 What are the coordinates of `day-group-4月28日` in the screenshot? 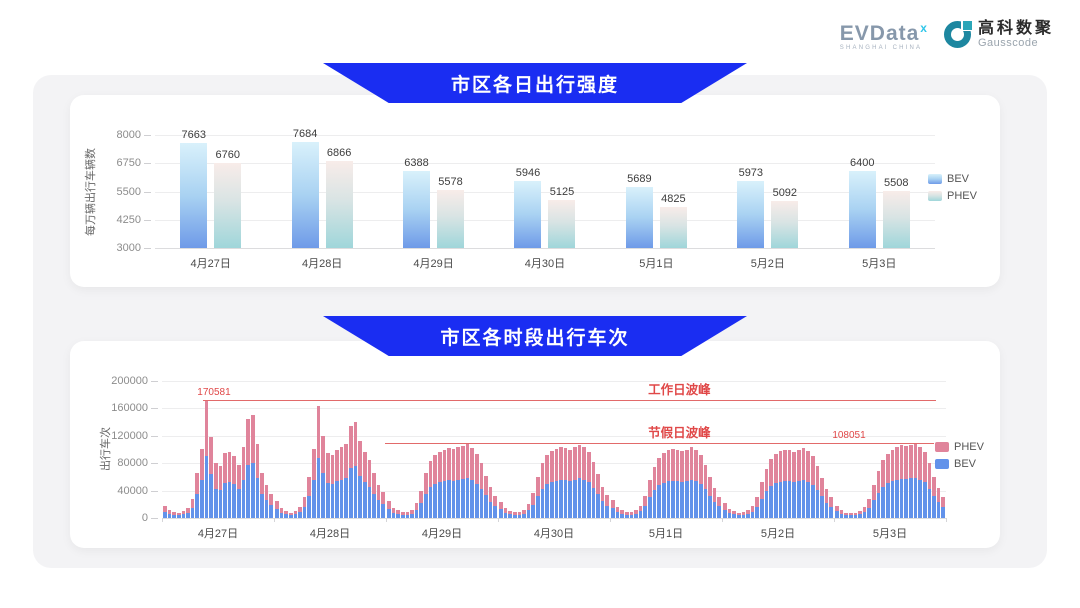 It's located at (330, 449).